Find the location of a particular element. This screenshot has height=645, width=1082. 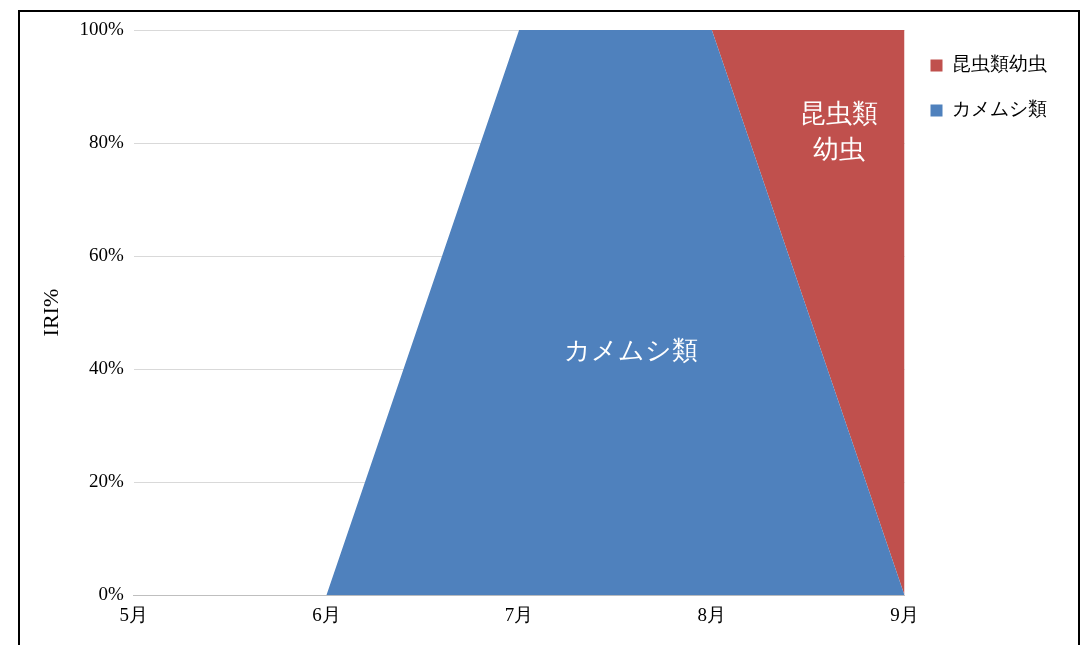

y-tick-label: 80% is located at coordinates (106, 142).